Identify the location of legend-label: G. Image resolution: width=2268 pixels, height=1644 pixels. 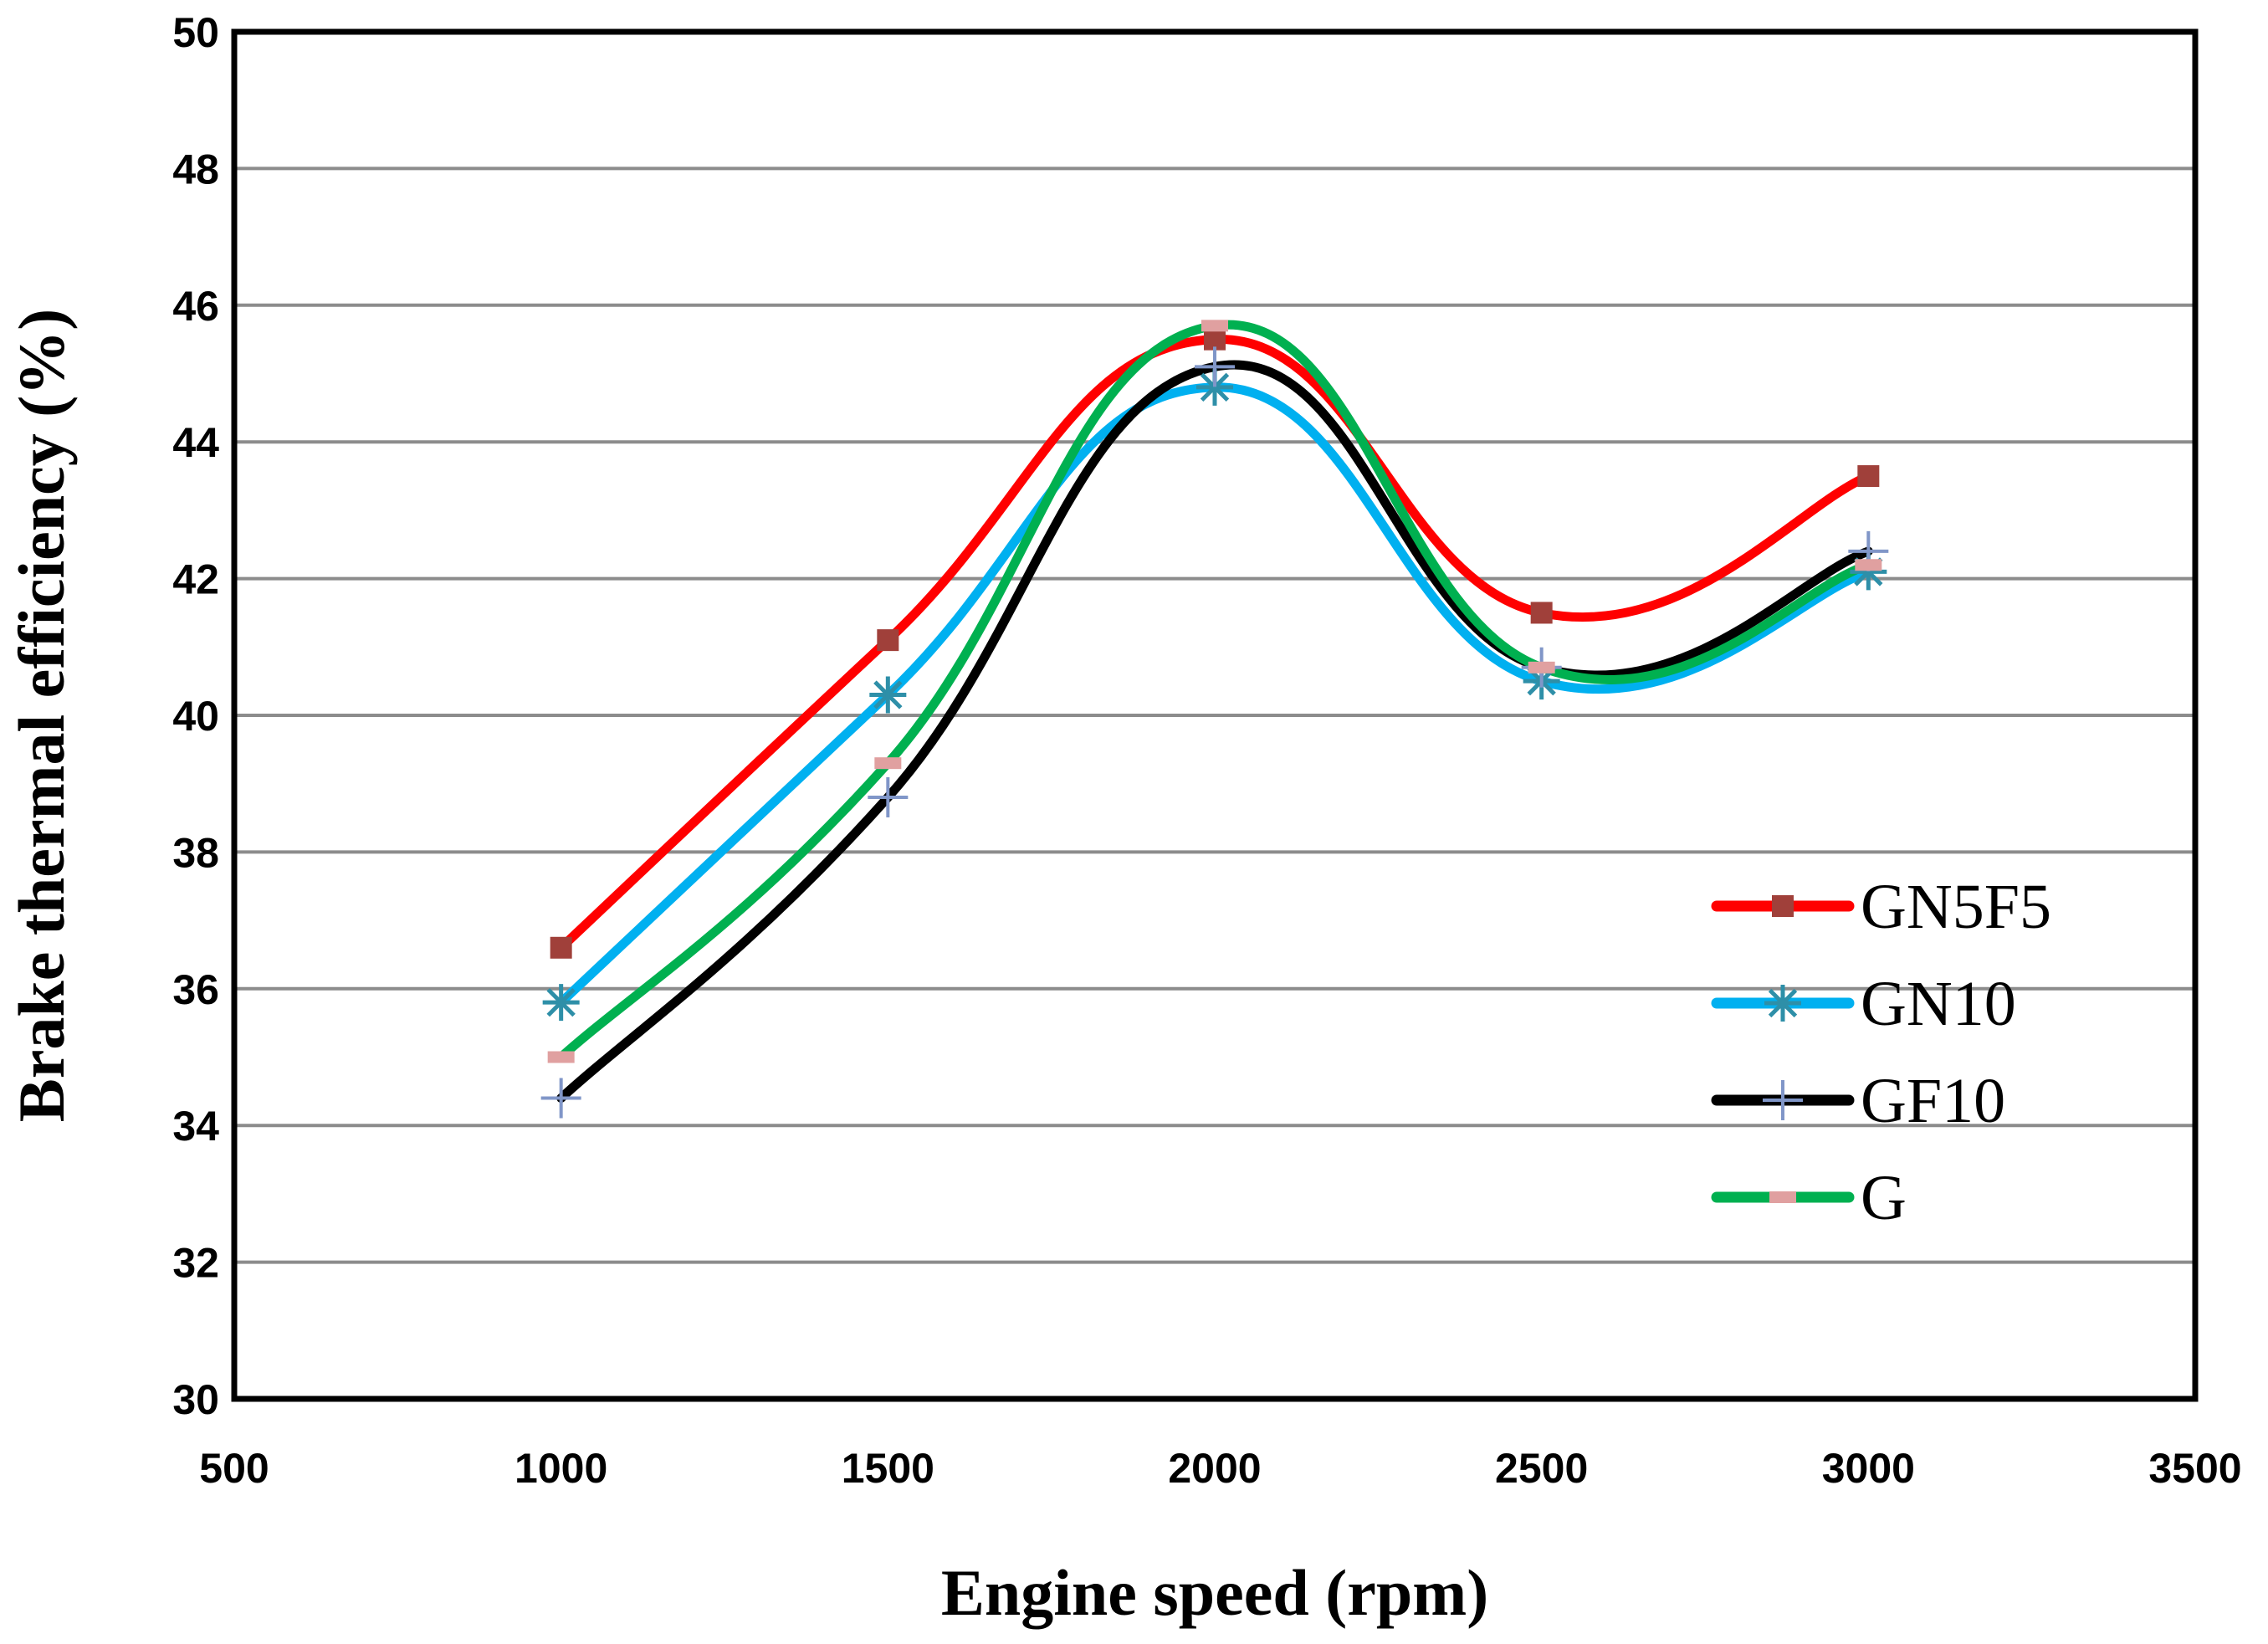
(1884, 1198).